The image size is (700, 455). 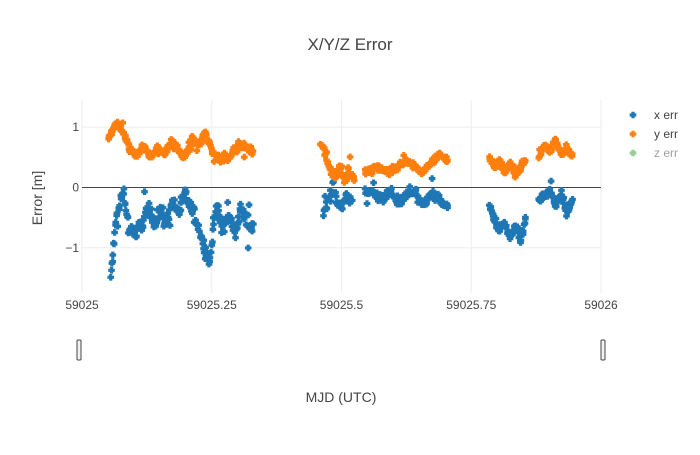 I want to click on x-tick-label: 59025, so click(x=82, y=305).